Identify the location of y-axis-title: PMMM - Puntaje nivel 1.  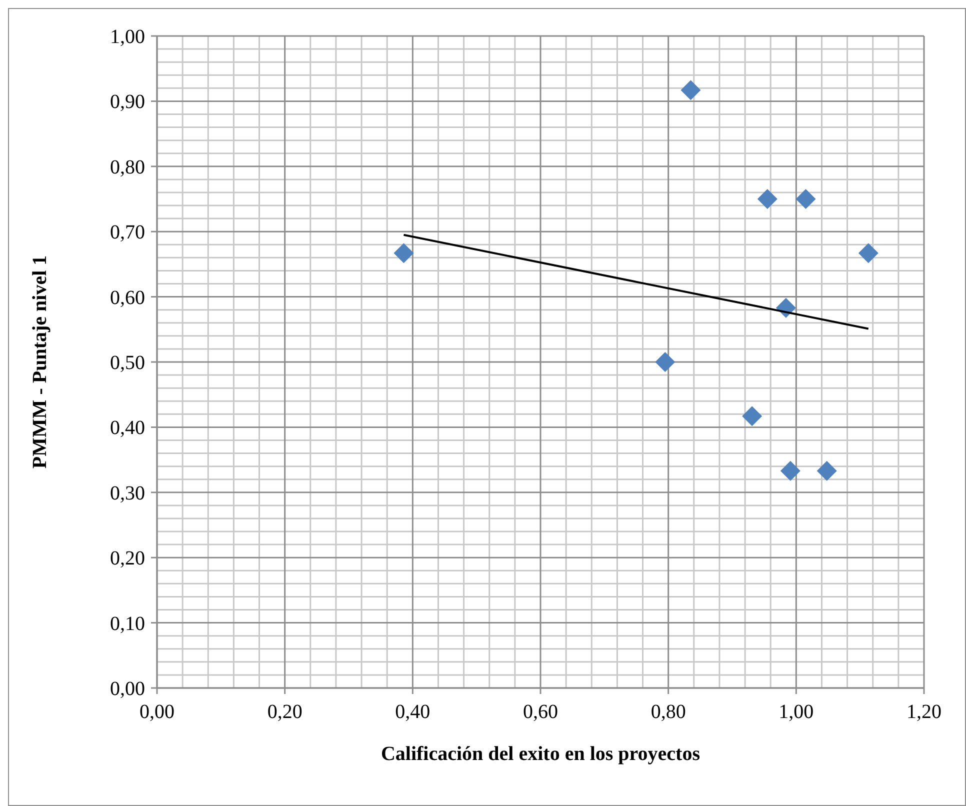
(40, 362).